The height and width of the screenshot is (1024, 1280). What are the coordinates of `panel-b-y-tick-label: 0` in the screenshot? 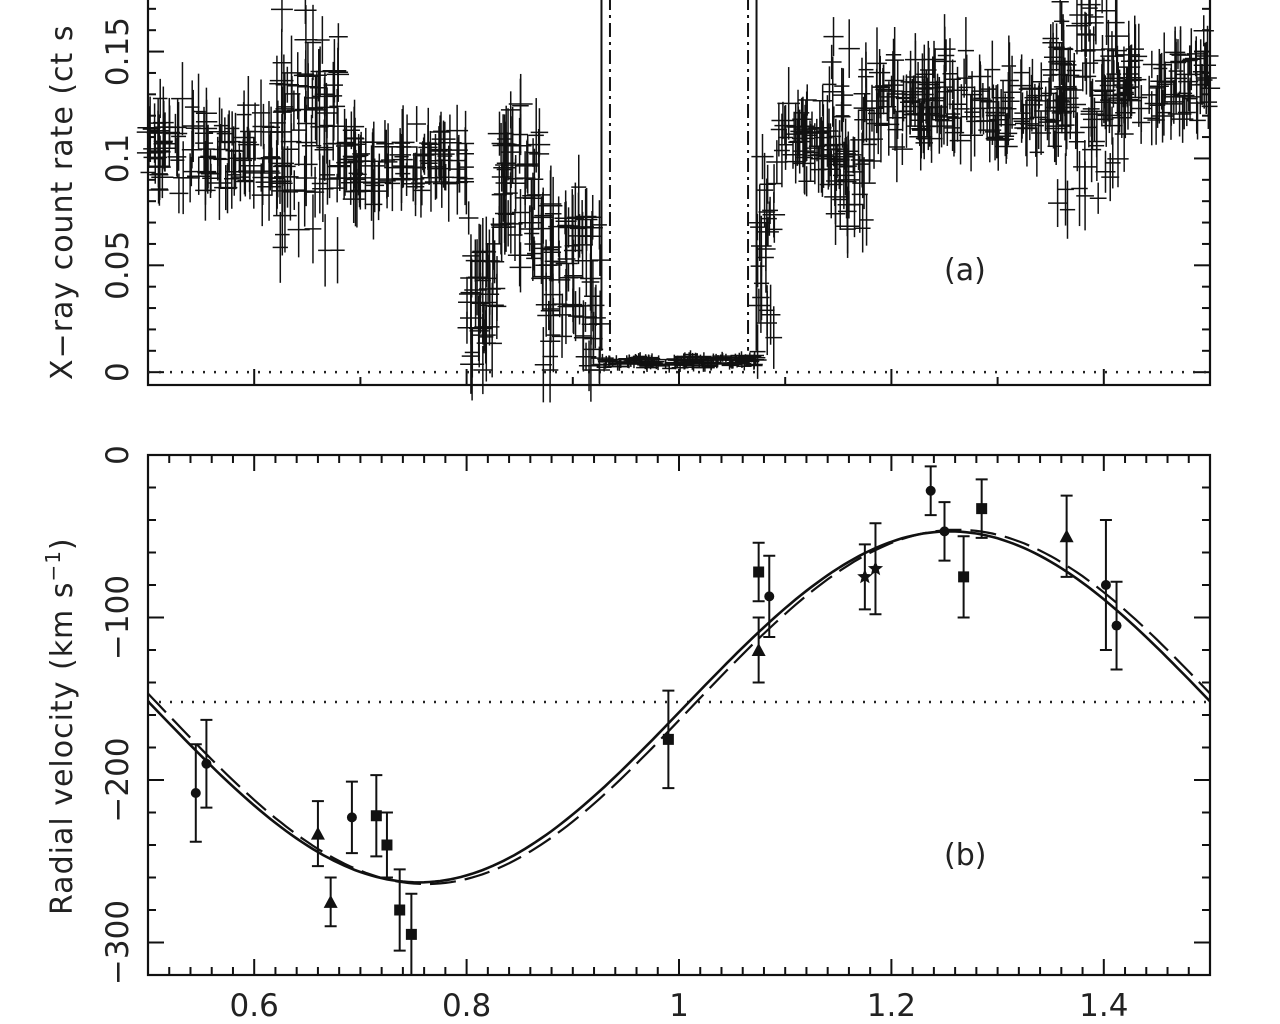 It's located at (118, 455).